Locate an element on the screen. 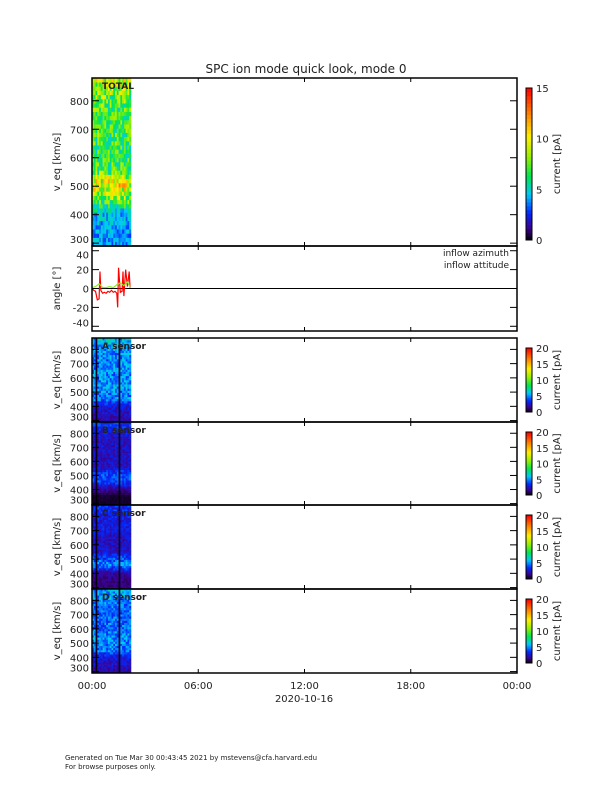  panel-label: B sensor is located at coordinates (124, 431).